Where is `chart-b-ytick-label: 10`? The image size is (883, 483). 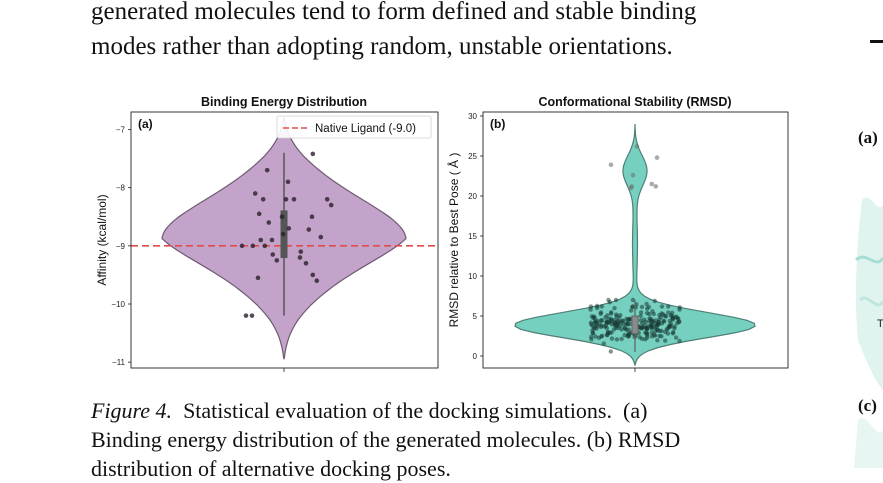 chart-b-ytick-label: 10 is located at coordinates (472, 276).